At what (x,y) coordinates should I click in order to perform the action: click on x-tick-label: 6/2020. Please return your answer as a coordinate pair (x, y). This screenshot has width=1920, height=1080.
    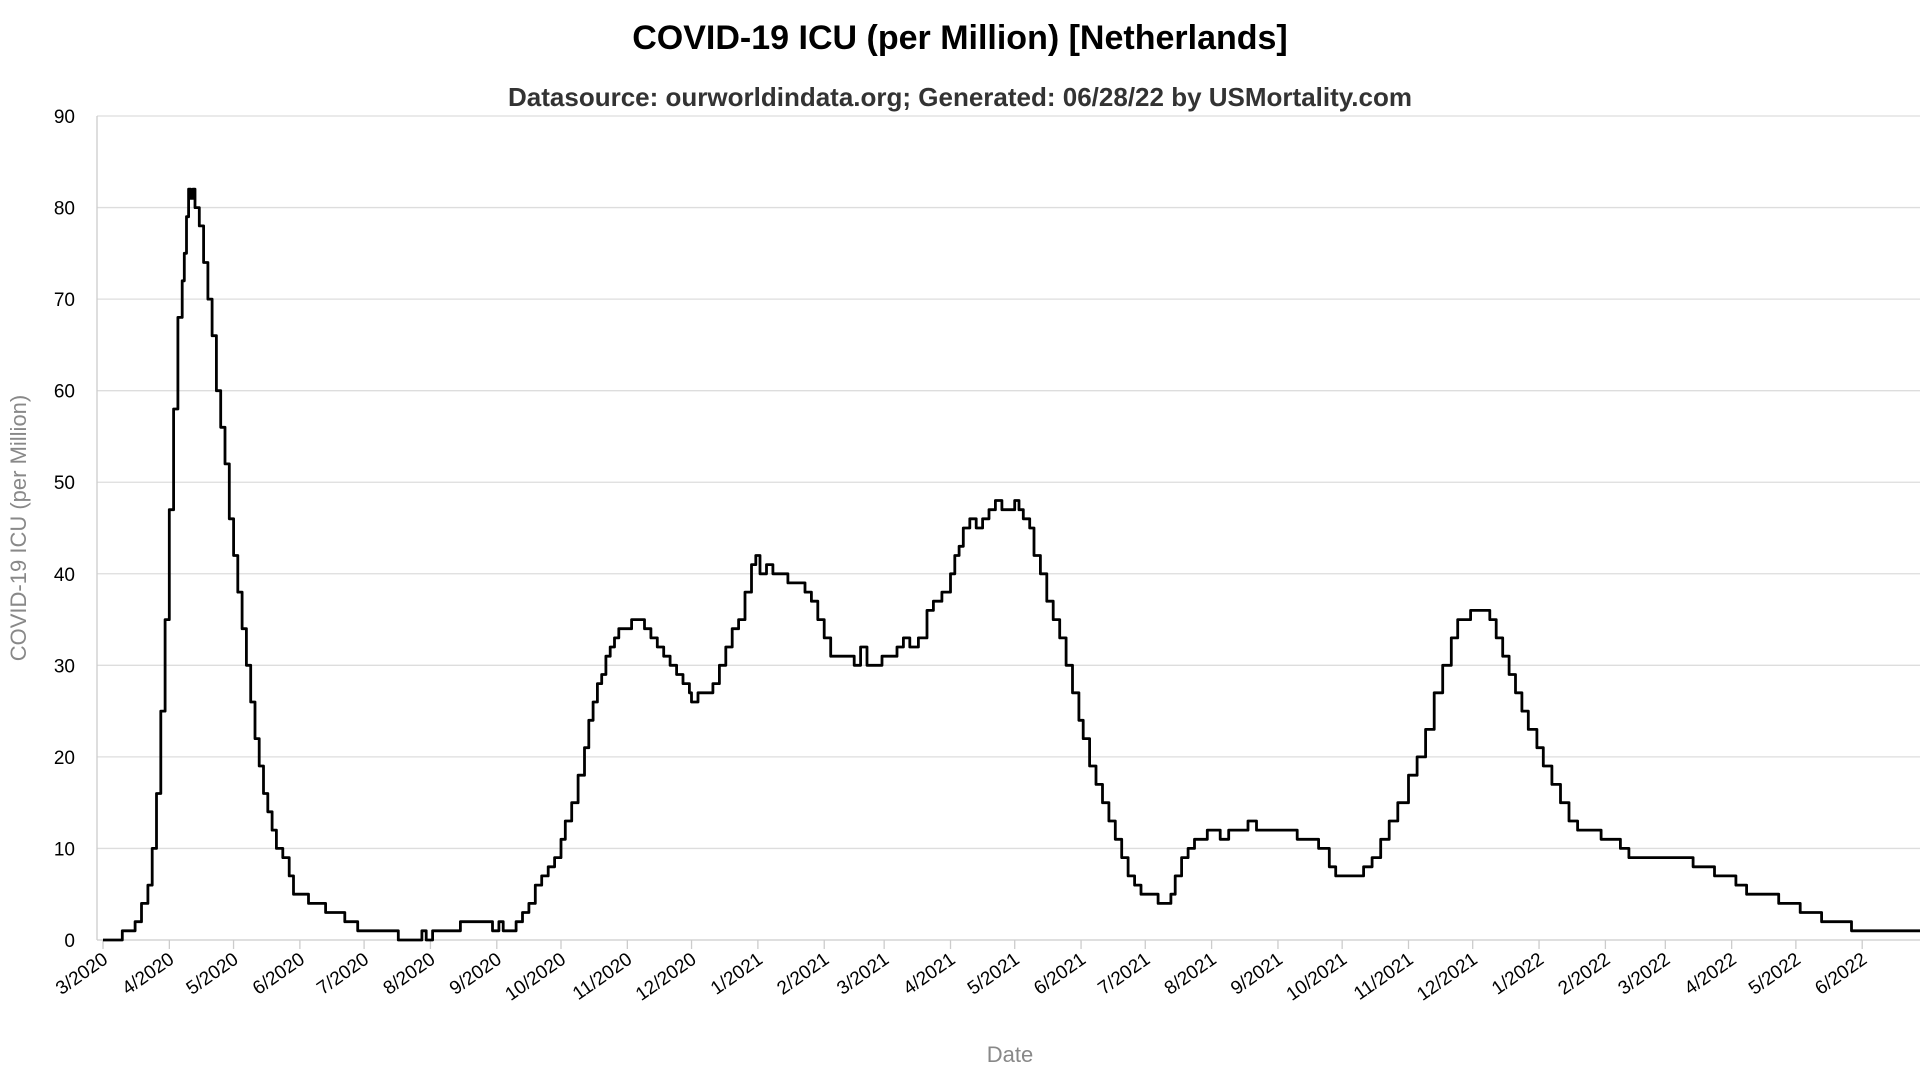
    Looking at the image, I should click on (279, 974).